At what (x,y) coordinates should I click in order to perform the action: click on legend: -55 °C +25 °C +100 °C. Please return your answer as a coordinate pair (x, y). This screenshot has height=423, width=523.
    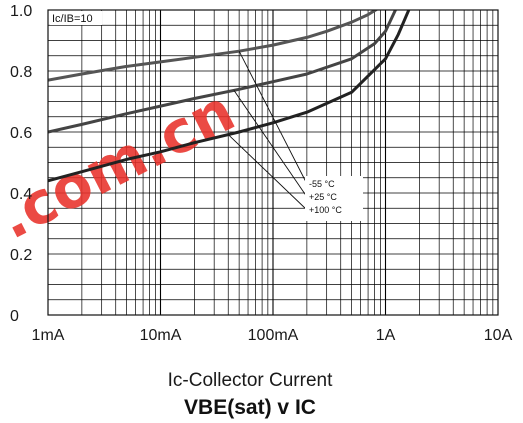
    Looking at the image, I should click on (334, 198).